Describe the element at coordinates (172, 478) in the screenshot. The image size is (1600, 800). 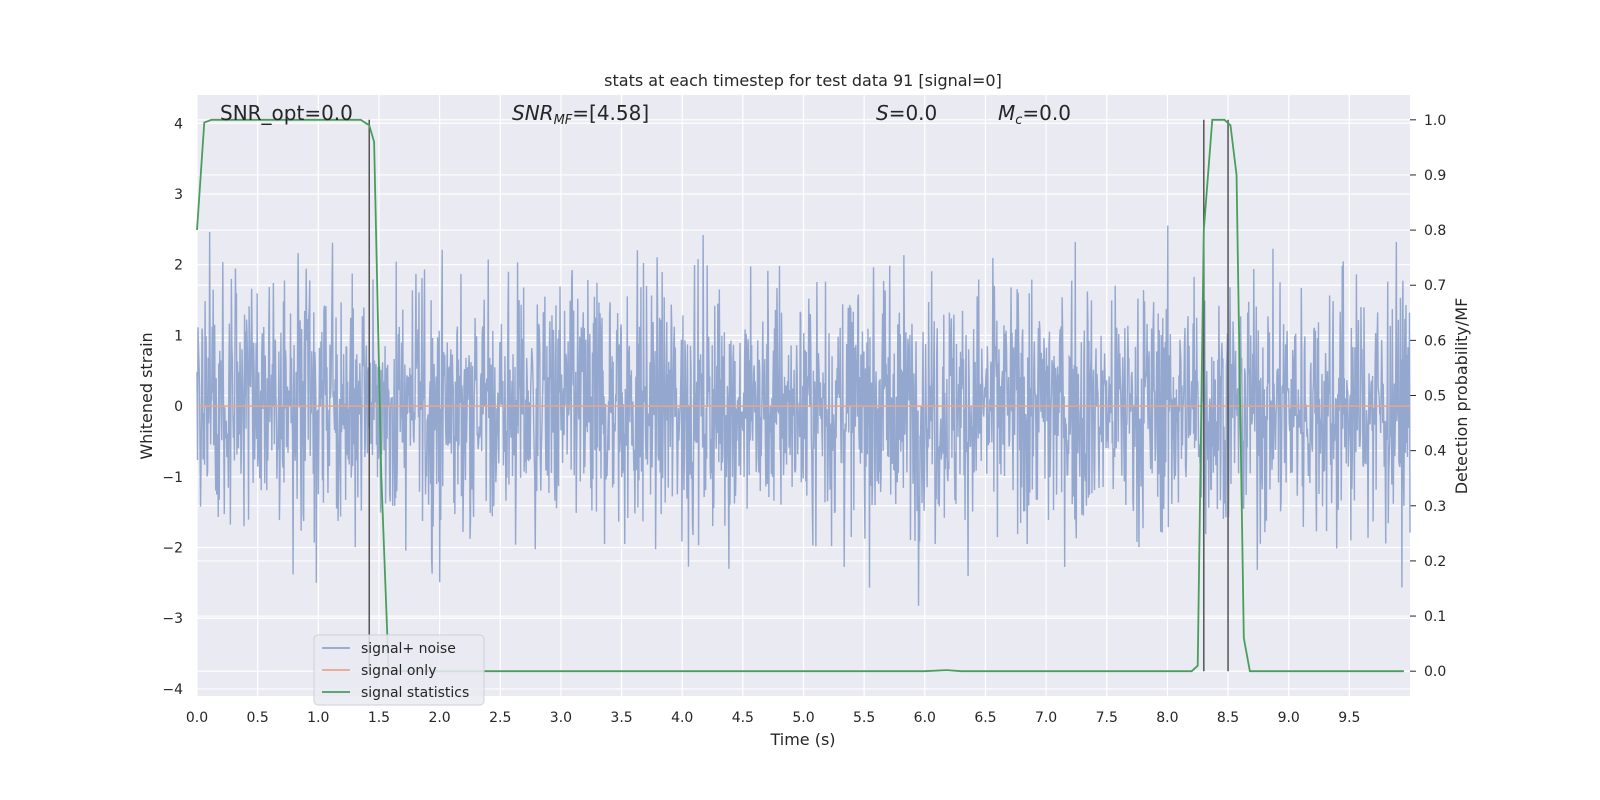
I see `y-tick-label-left: −1` at that location.